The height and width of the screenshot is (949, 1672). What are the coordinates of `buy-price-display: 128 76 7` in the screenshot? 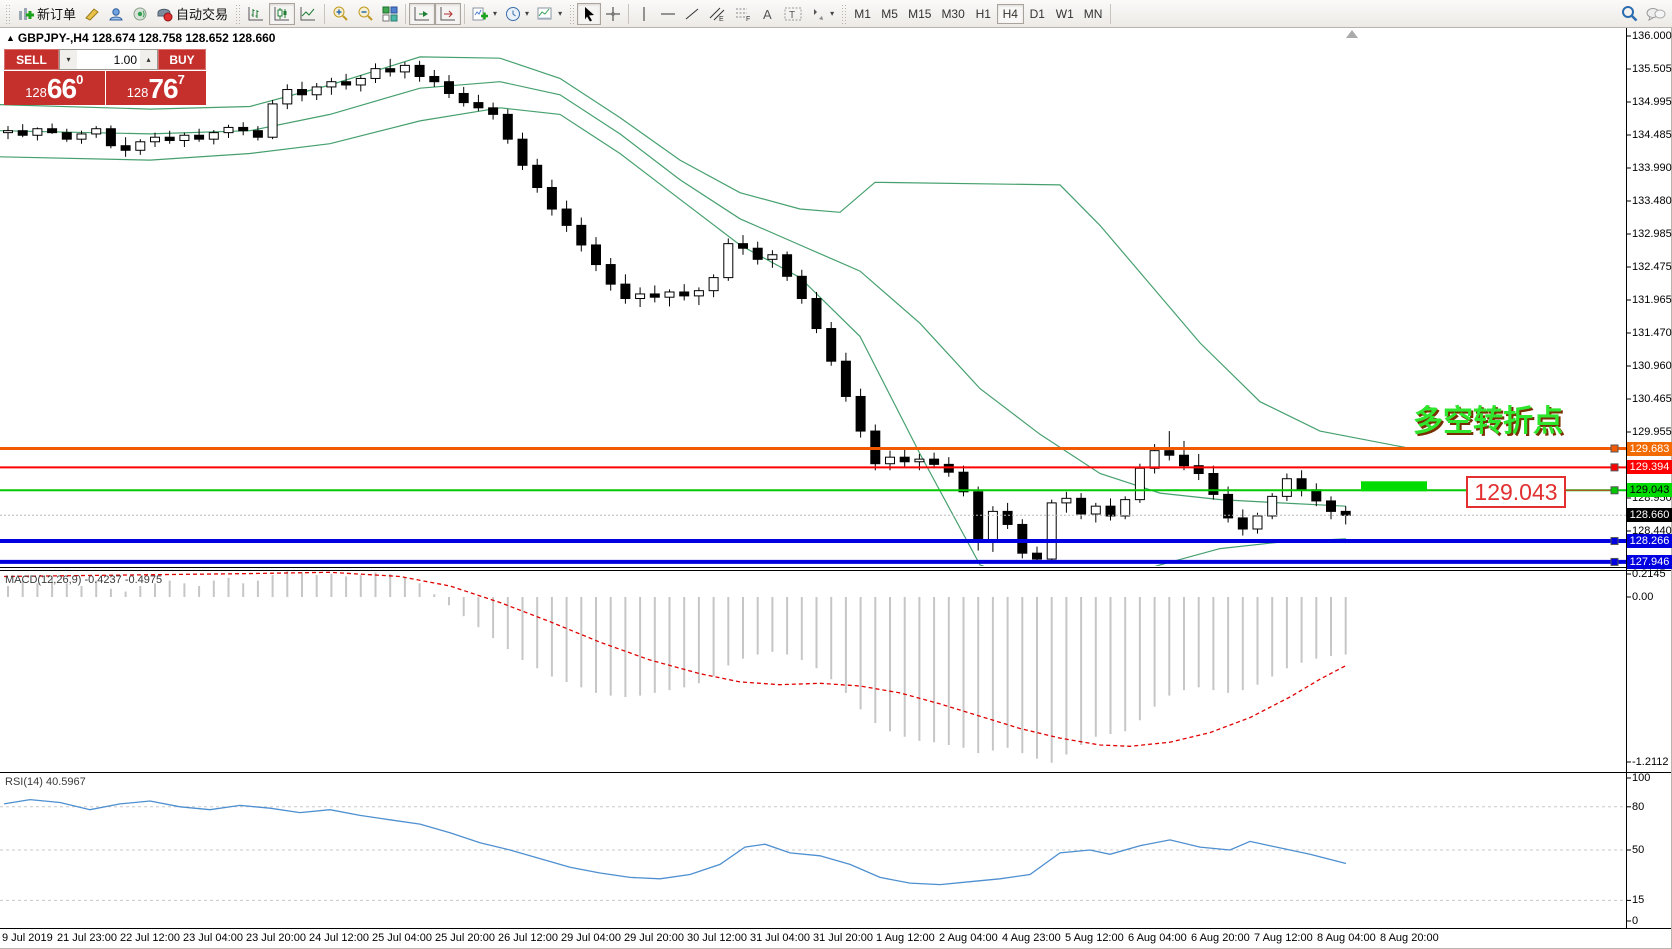 It's located at (155, 88).